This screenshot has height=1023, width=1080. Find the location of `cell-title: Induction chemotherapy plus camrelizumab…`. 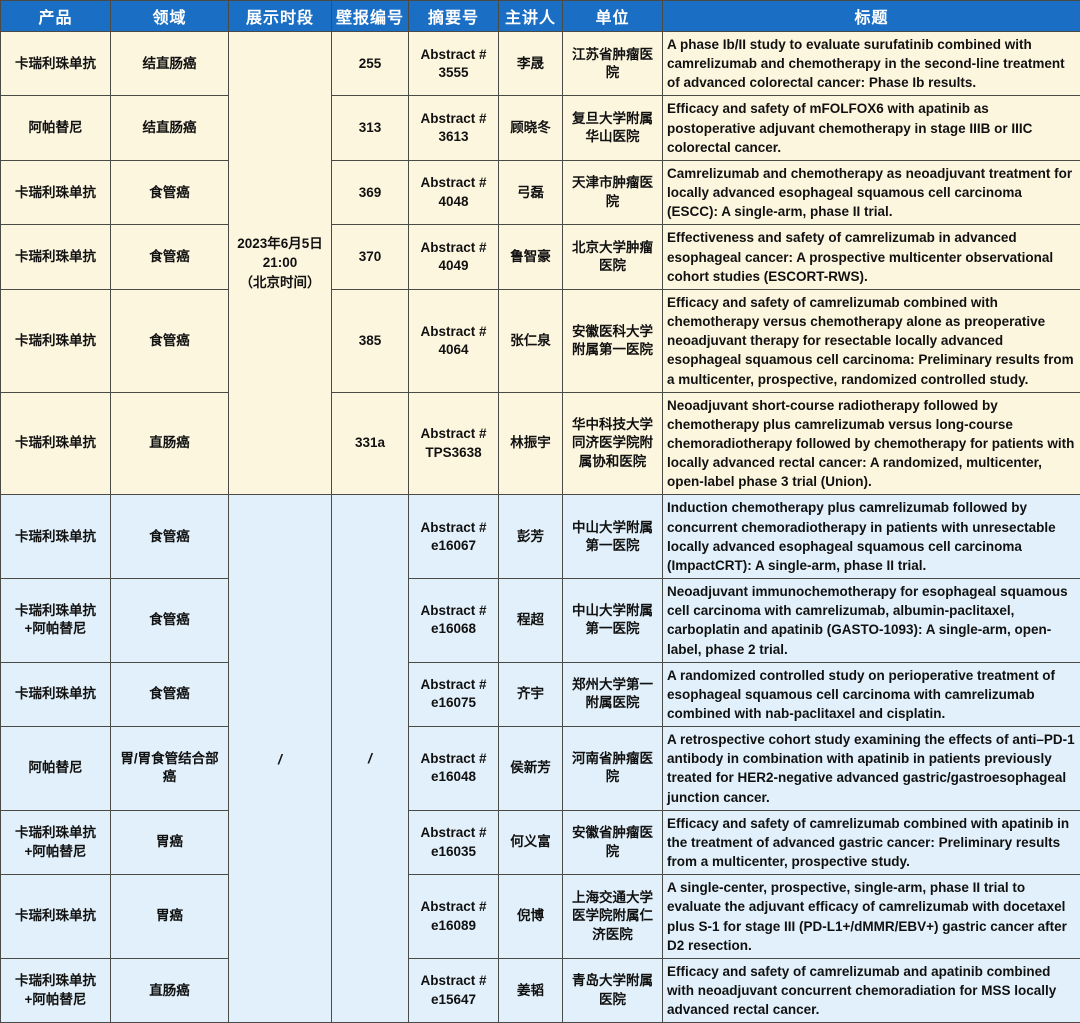

cell-title: Induction chemotherapy plus camrelizumab… is located at coordinates (871, 537).